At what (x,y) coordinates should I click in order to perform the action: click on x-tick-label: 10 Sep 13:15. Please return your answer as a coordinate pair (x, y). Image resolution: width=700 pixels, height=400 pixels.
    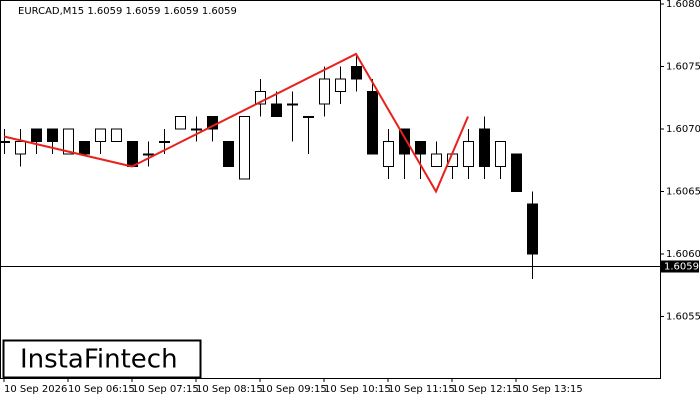
    Looking at the image, I should click on (549, 389).